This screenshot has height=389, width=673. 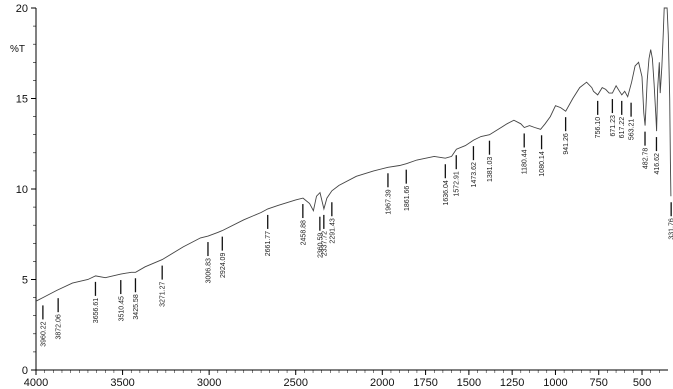 What do you see at coordinates (382, 383) in the screenshot?
I see `x-tick-label: 2000` at bounding box center [382, 383].